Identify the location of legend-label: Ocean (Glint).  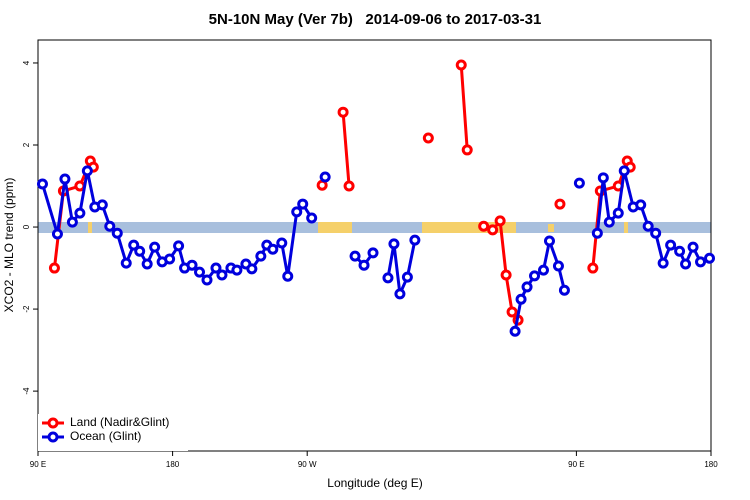
(105, 436).